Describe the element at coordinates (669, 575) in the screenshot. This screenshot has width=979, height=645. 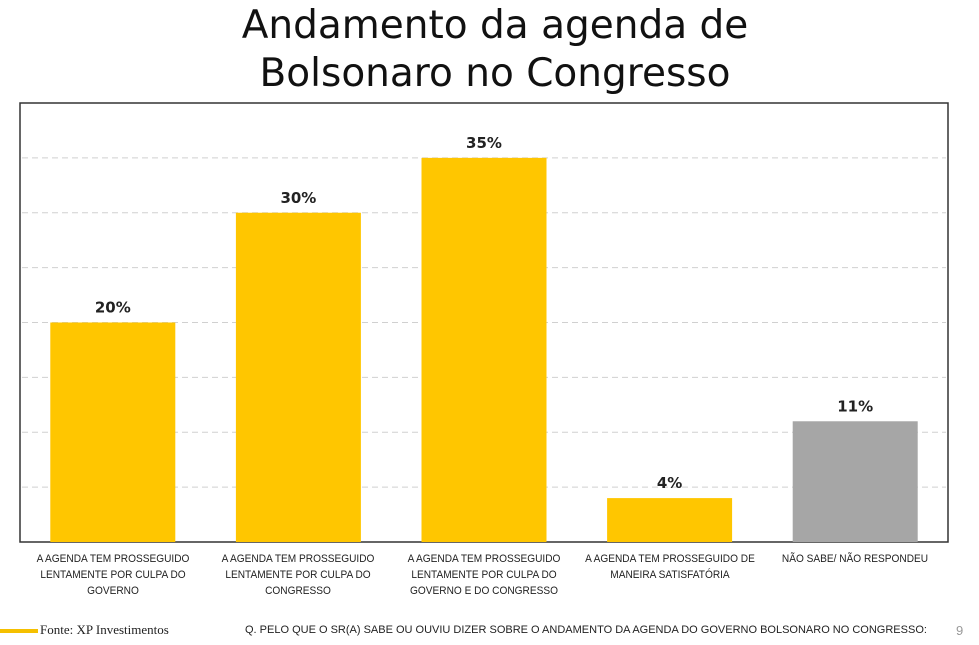
I see `category-label-line: MANEIRA SATISFATÓRIA` at that location.